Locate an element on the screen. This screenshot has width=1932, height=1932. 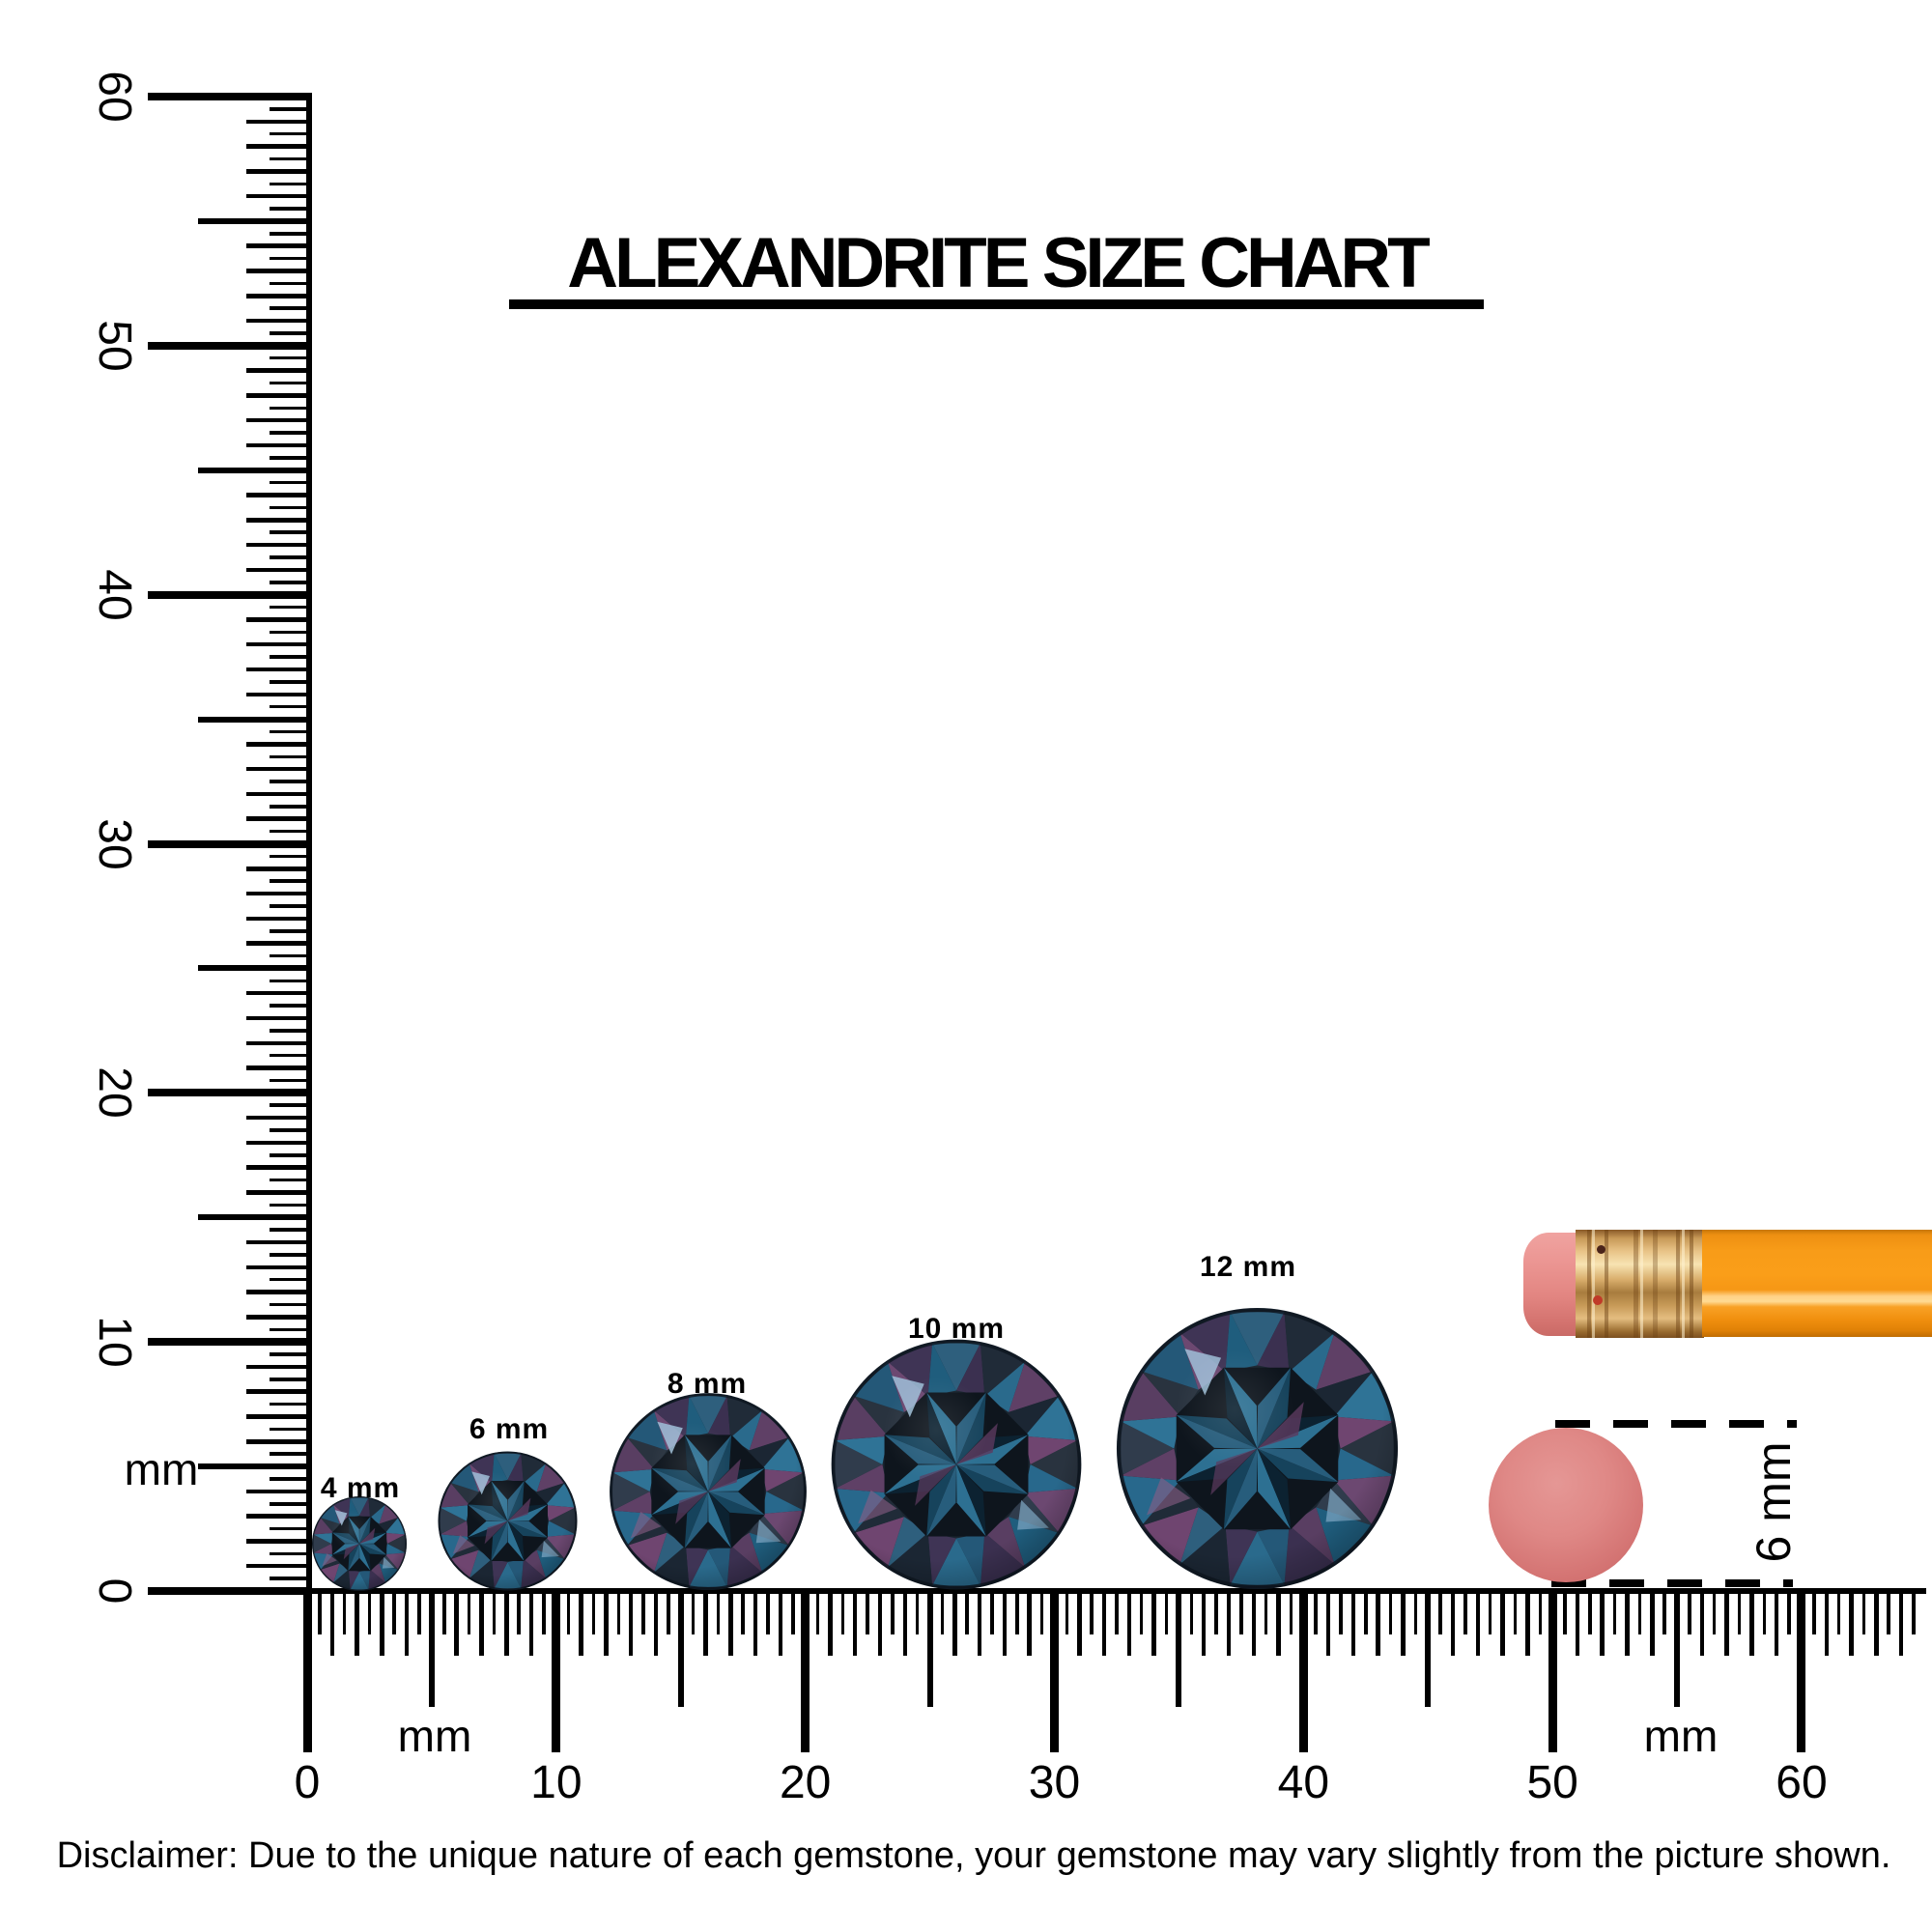
gem-8mm is located at coordinates (708, 1491).